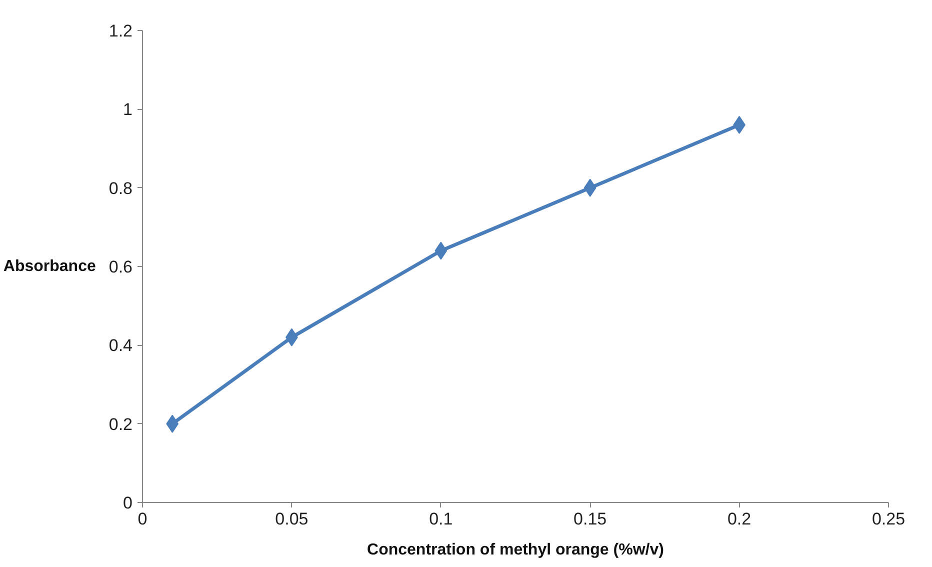  I want to click on x-tick-label: 0.2, so click(739, 519).